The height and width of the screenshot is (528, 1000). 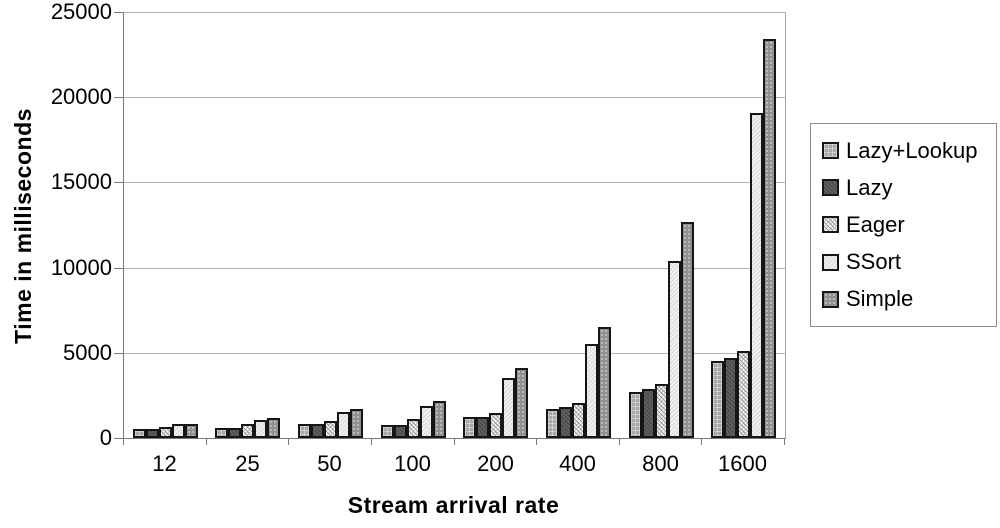 What do you see at coordinates (81, 96) in the screenshot?
I see `y-axis-tick-label: 20000` at bounding box center [81, 96].